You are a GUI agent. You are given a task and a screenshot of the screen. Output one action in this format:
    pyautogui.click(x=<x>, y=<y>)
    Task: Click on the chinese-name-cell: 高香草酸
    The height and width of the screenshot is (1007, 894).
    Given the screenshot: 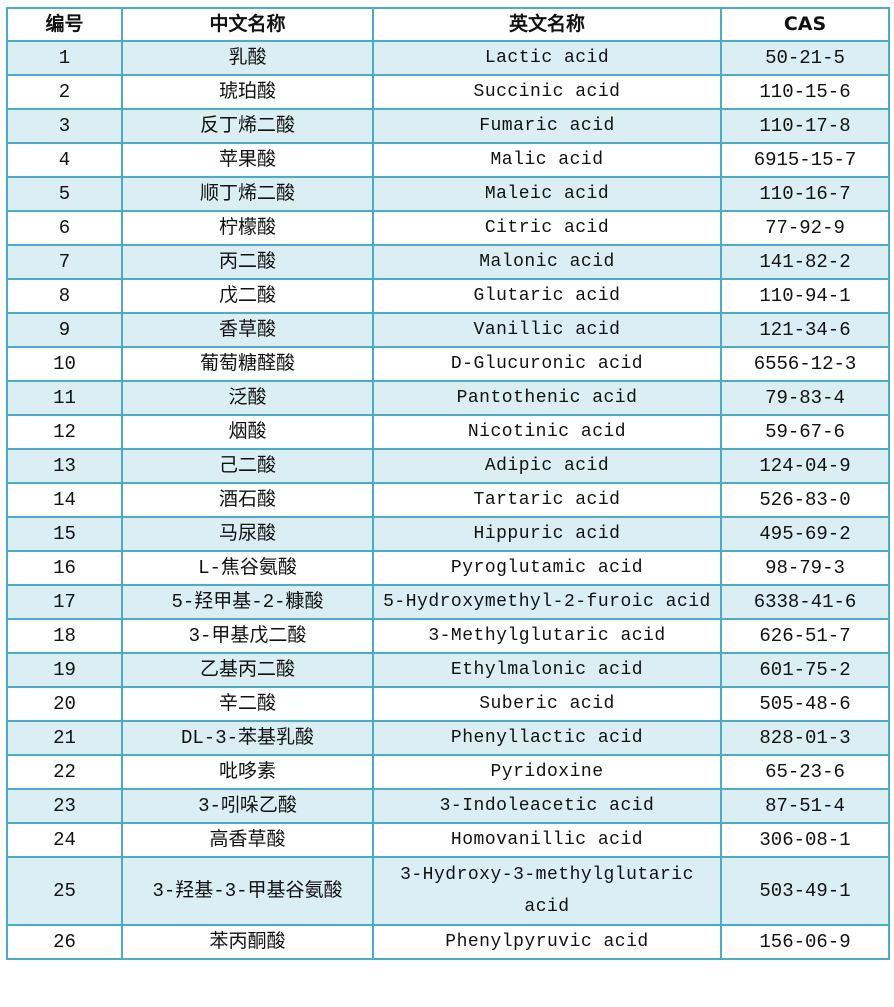 What is the action you would take?
    pyautogui.click(x=247, y=840)
    